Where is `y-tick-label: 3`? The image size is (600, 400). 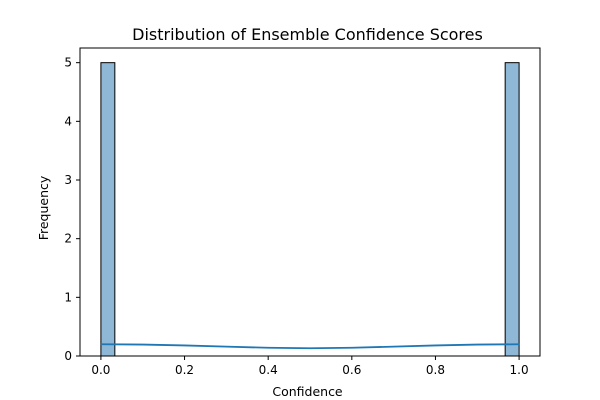 y-tick-label: 3 is located at coordinates (68, 180).